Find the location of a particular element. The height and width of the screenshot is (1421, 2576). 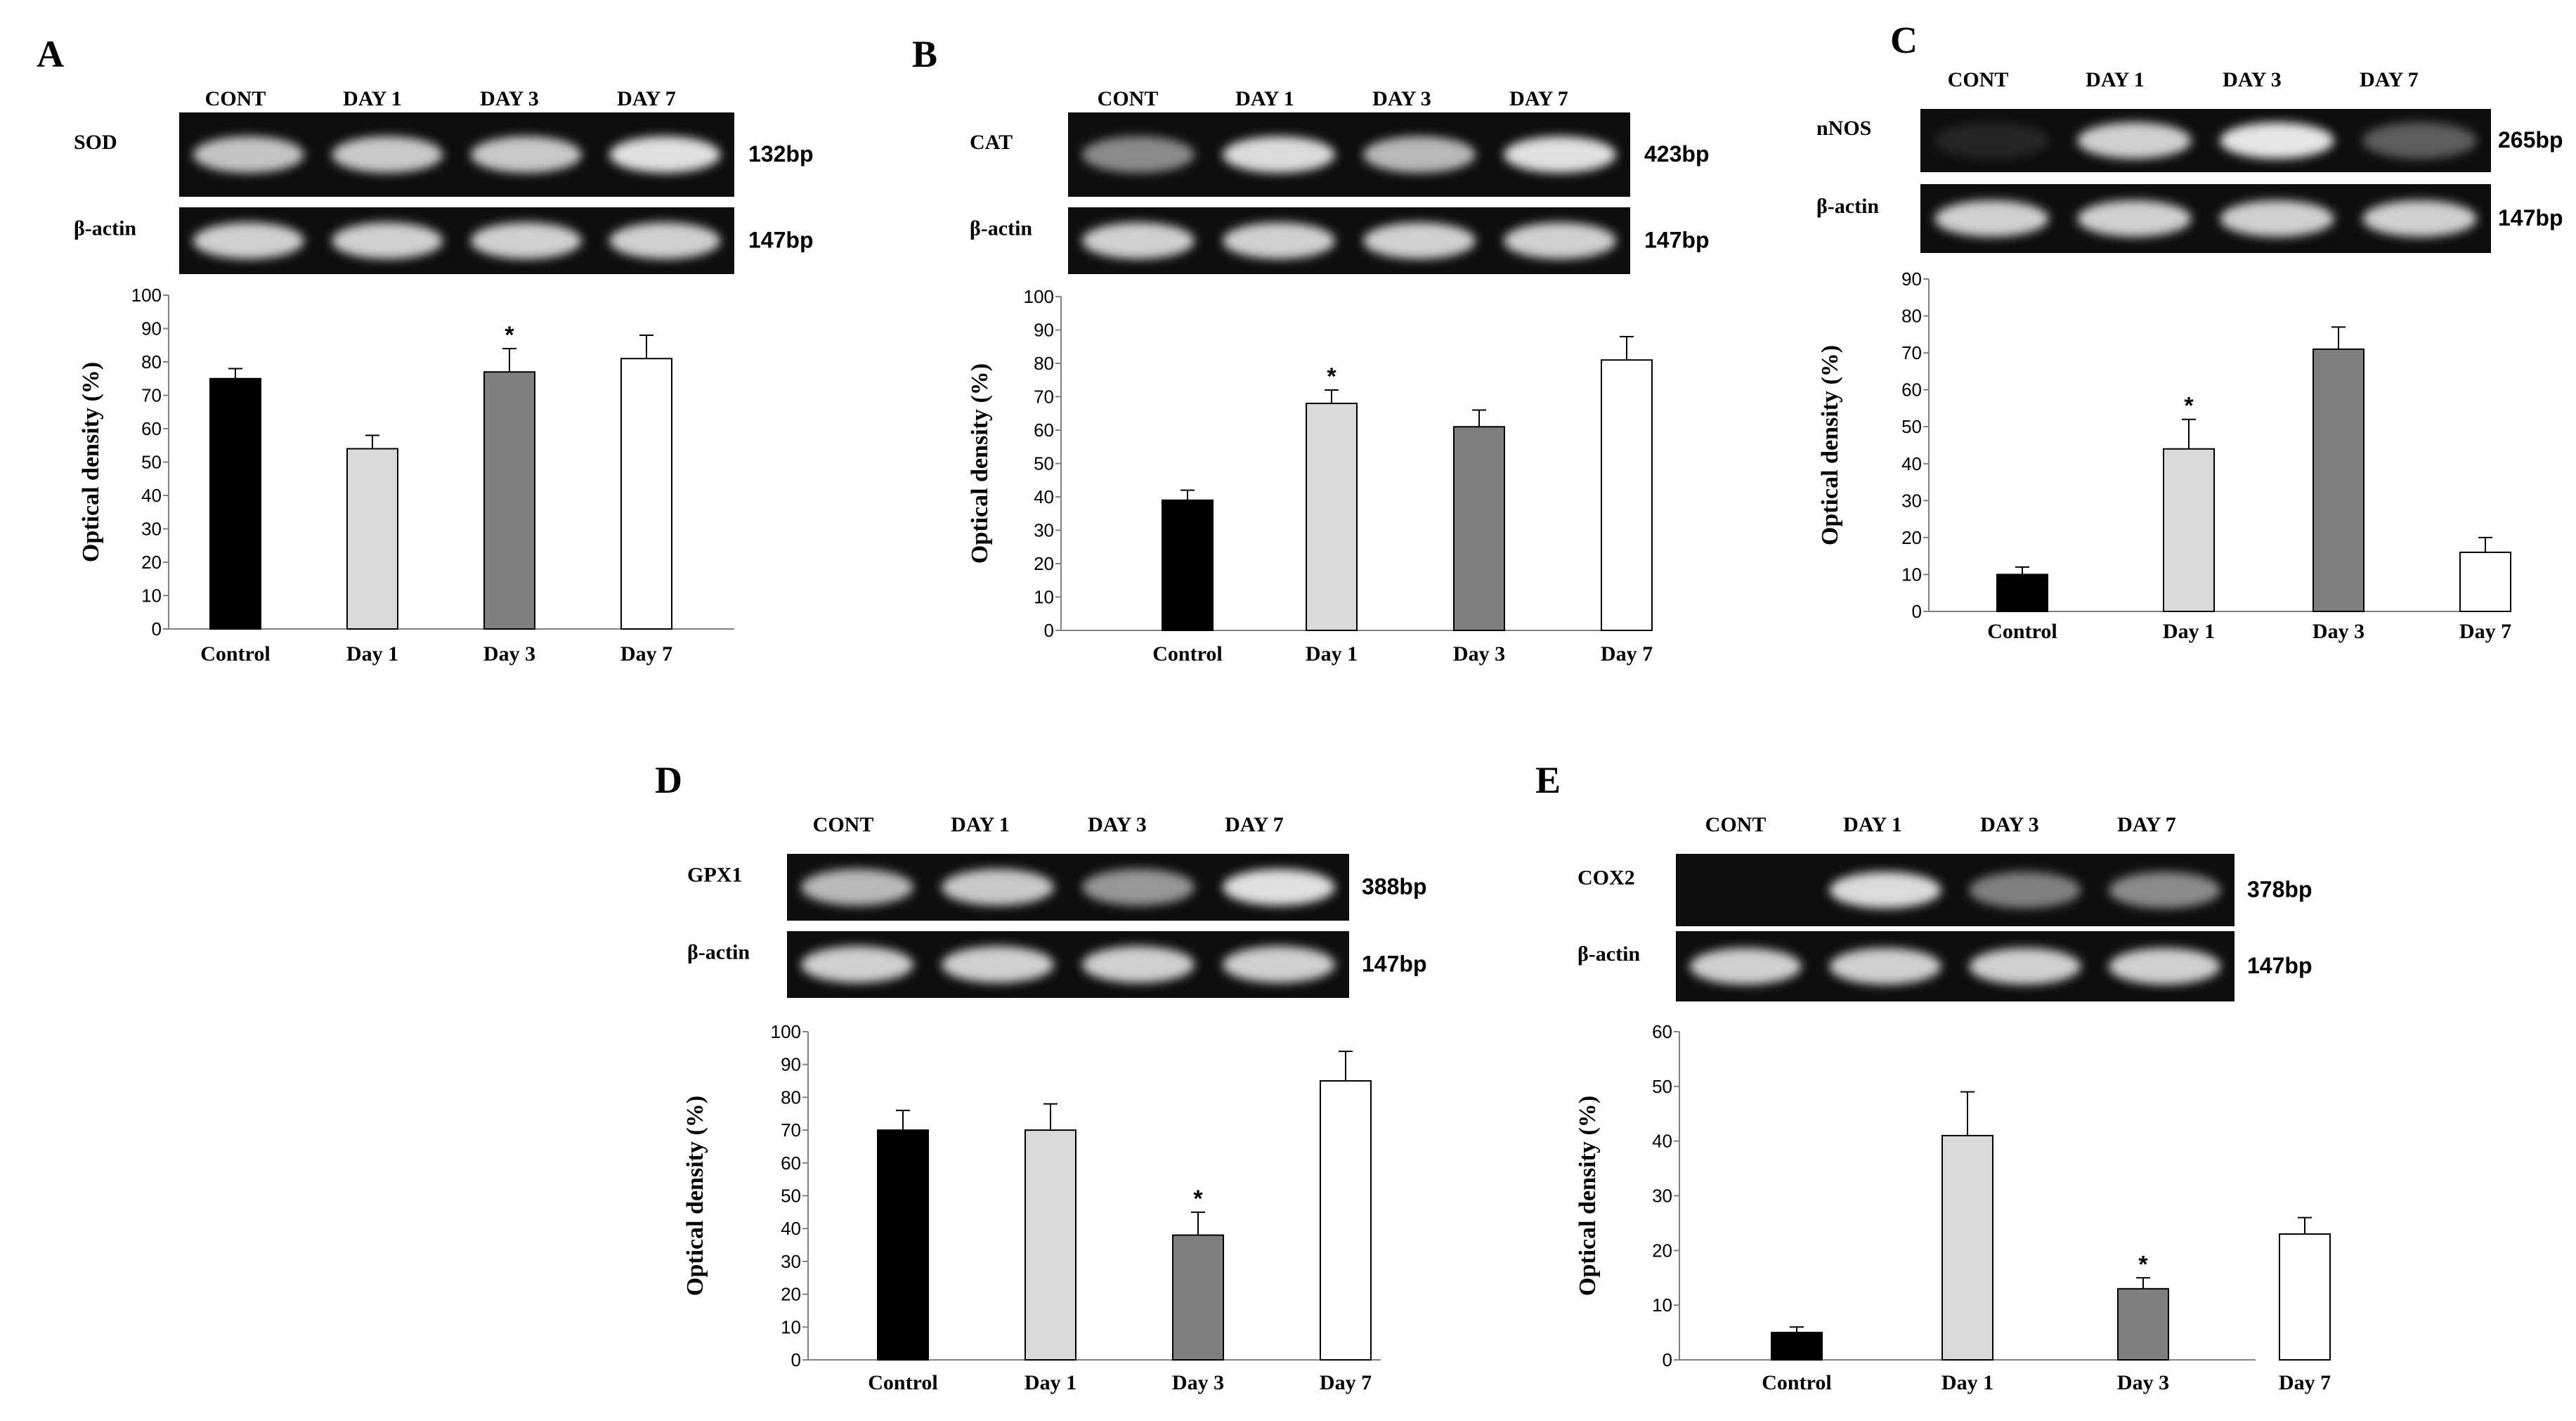

band-size: 388bp is located at coordinates (1394, 887).